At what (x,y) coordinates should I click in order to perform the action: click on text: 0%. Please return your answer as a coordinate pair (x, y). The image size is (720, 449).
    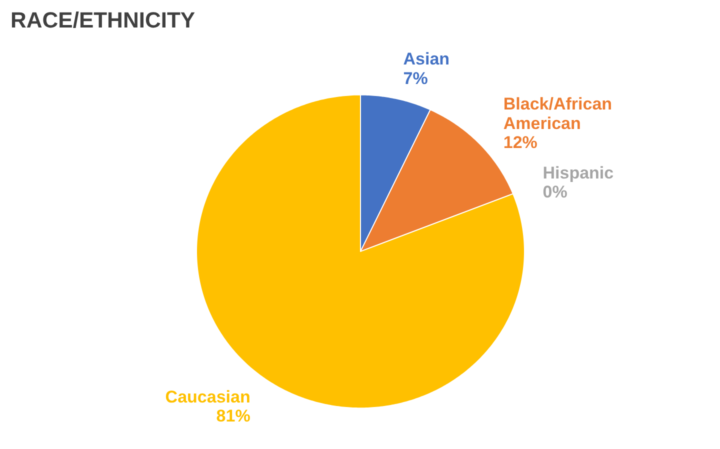
    Looking at the image, I should click on (555, 192).